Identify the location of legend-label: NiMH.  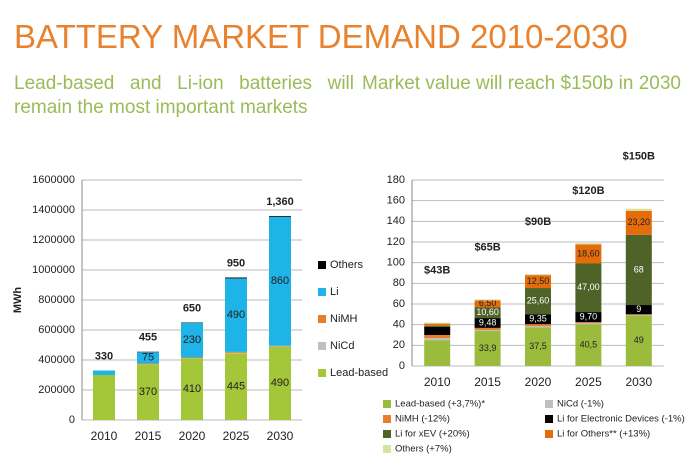
(344, 319).